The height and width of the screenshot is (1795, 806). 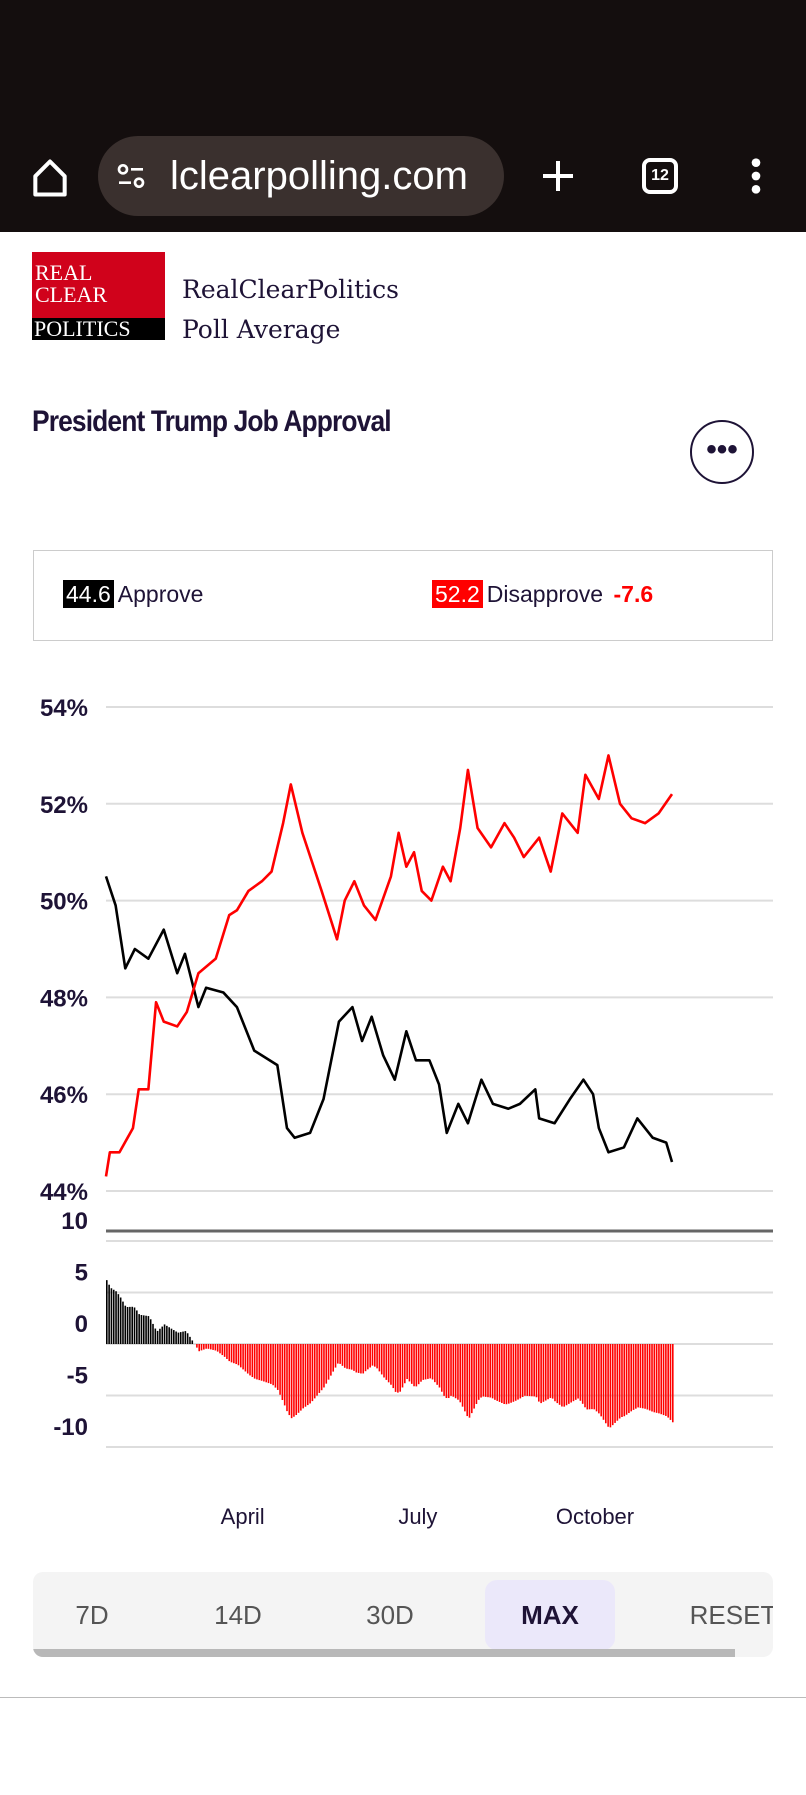 What do you see at coordinates (261, 329) in the screenshot?
I see `brand-line: Poll Average` at bounding box center [261, 329].